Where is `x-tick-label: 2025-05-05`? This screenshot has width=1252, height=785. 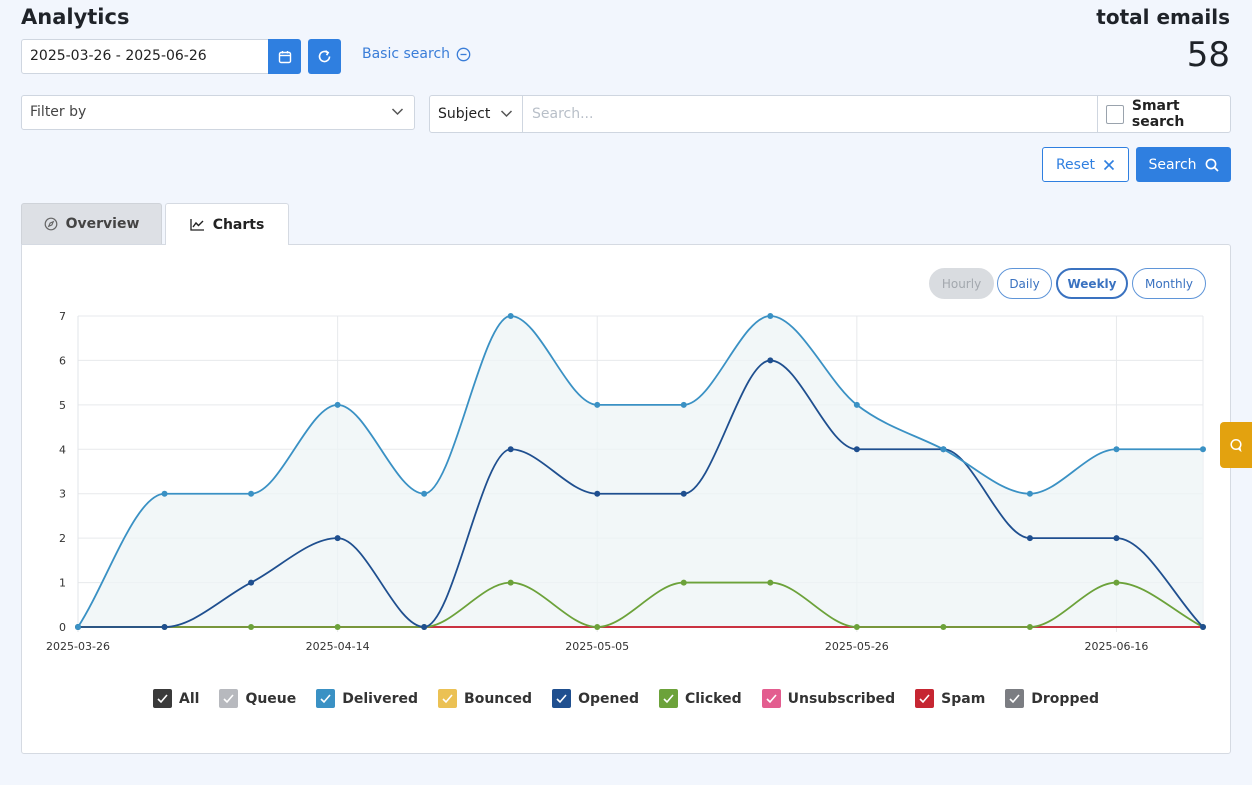 x-tick-label: 2025-05-05 is located at coordinates (597, 646).